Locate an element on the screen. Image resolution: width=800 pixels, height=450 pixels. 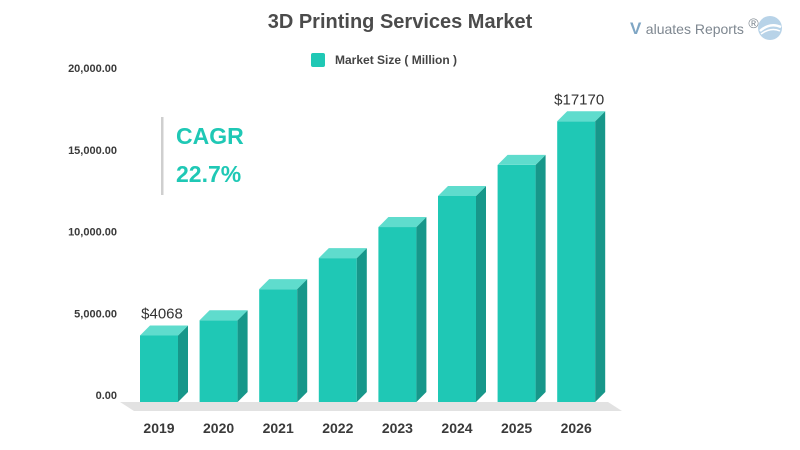
x-axis: 2019 2020 2021 2022 2023 2024 2025 2026 is located at coordinates (367, 428).